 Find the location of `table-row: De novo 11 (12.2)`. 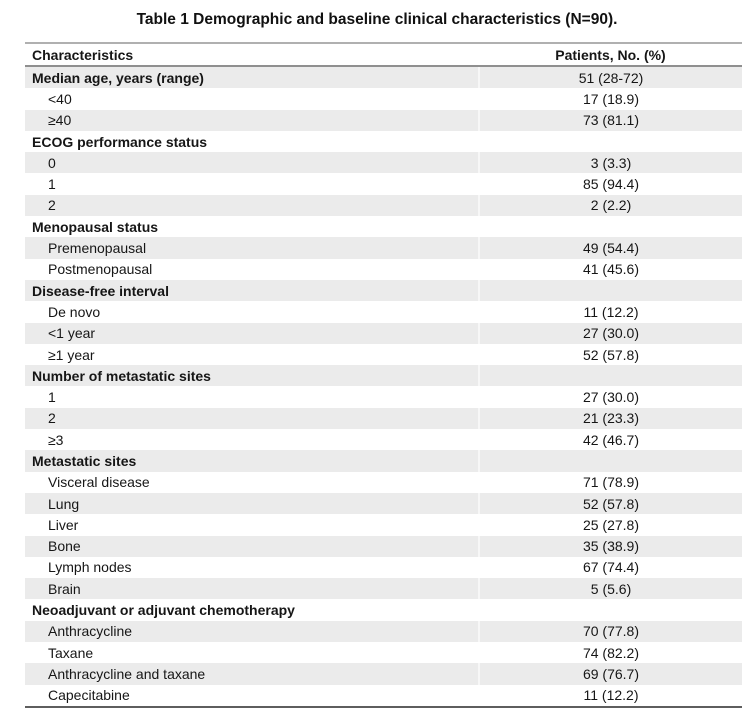

table-row: De novo 11 (12.2) is located at coordinates (383, 312).